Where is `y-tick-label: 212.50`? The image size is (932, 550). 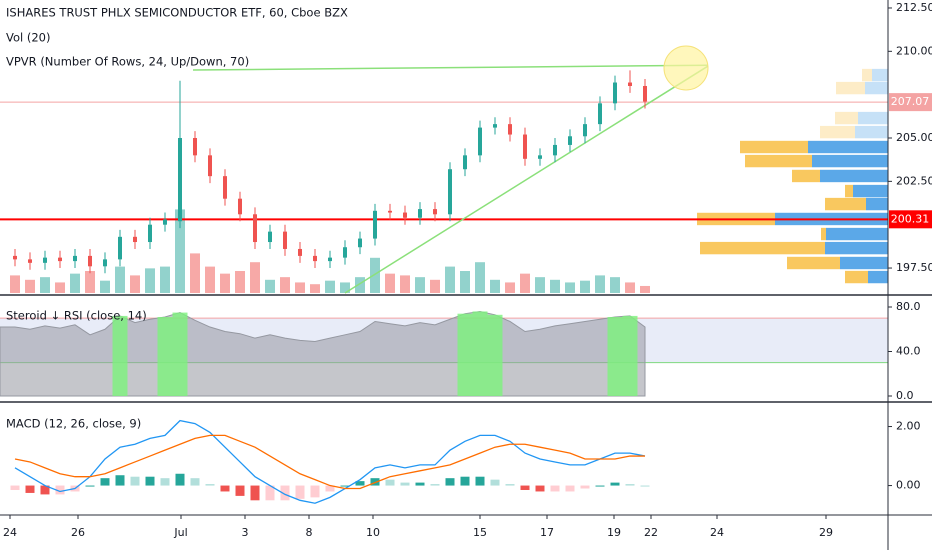 y-tick-label: 212.50 is located at coordinates (914, 7).